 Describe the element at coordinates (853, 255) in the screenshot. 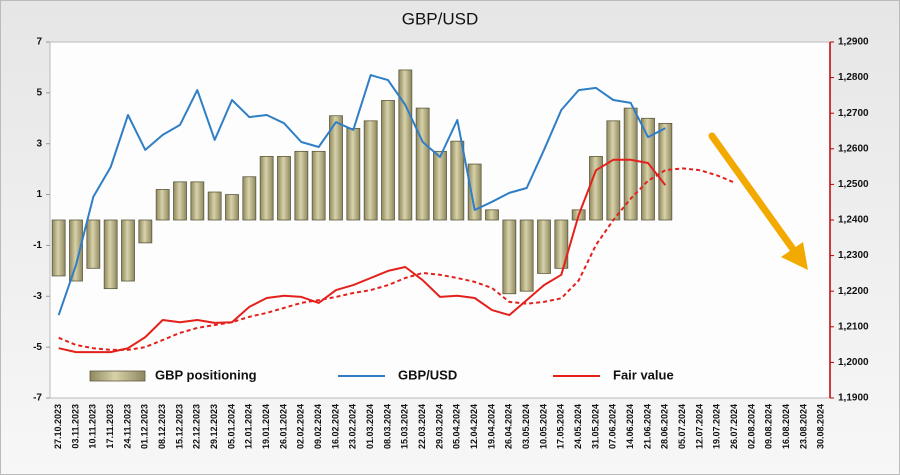

I see `y2-tick-label: 1,2300` at that location.